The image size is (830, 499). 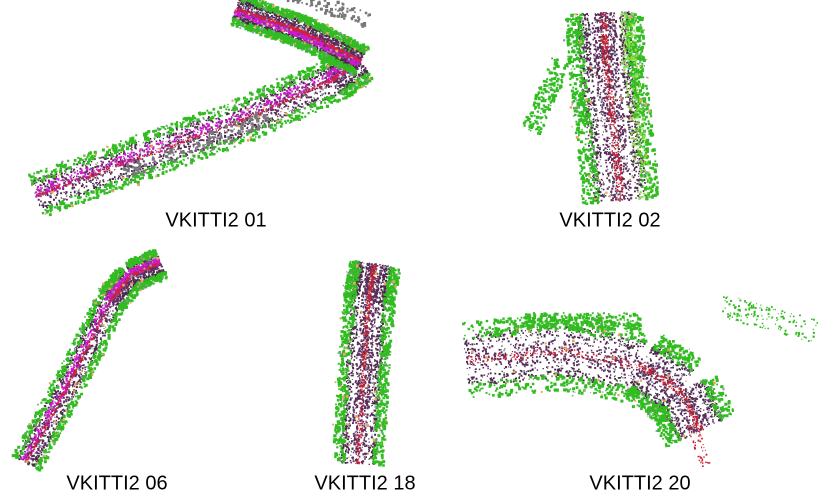 What do you see at coordinates (215, 220) in the screenshot?
I see `caption: VKITTI2 01` at bounding box center [215, 220].